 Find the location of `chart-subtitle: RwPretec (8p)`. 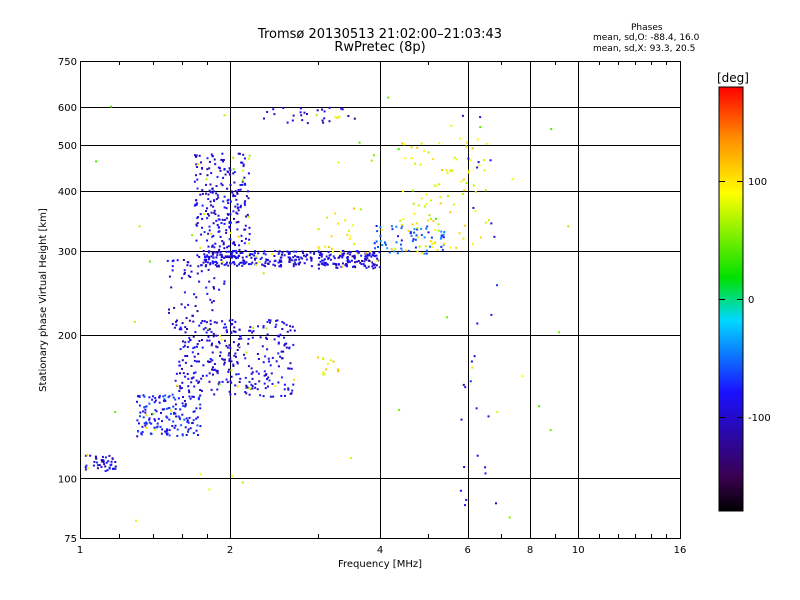

chart-subtitle: RwPretec (8p) is located at coordinates (380, 47).